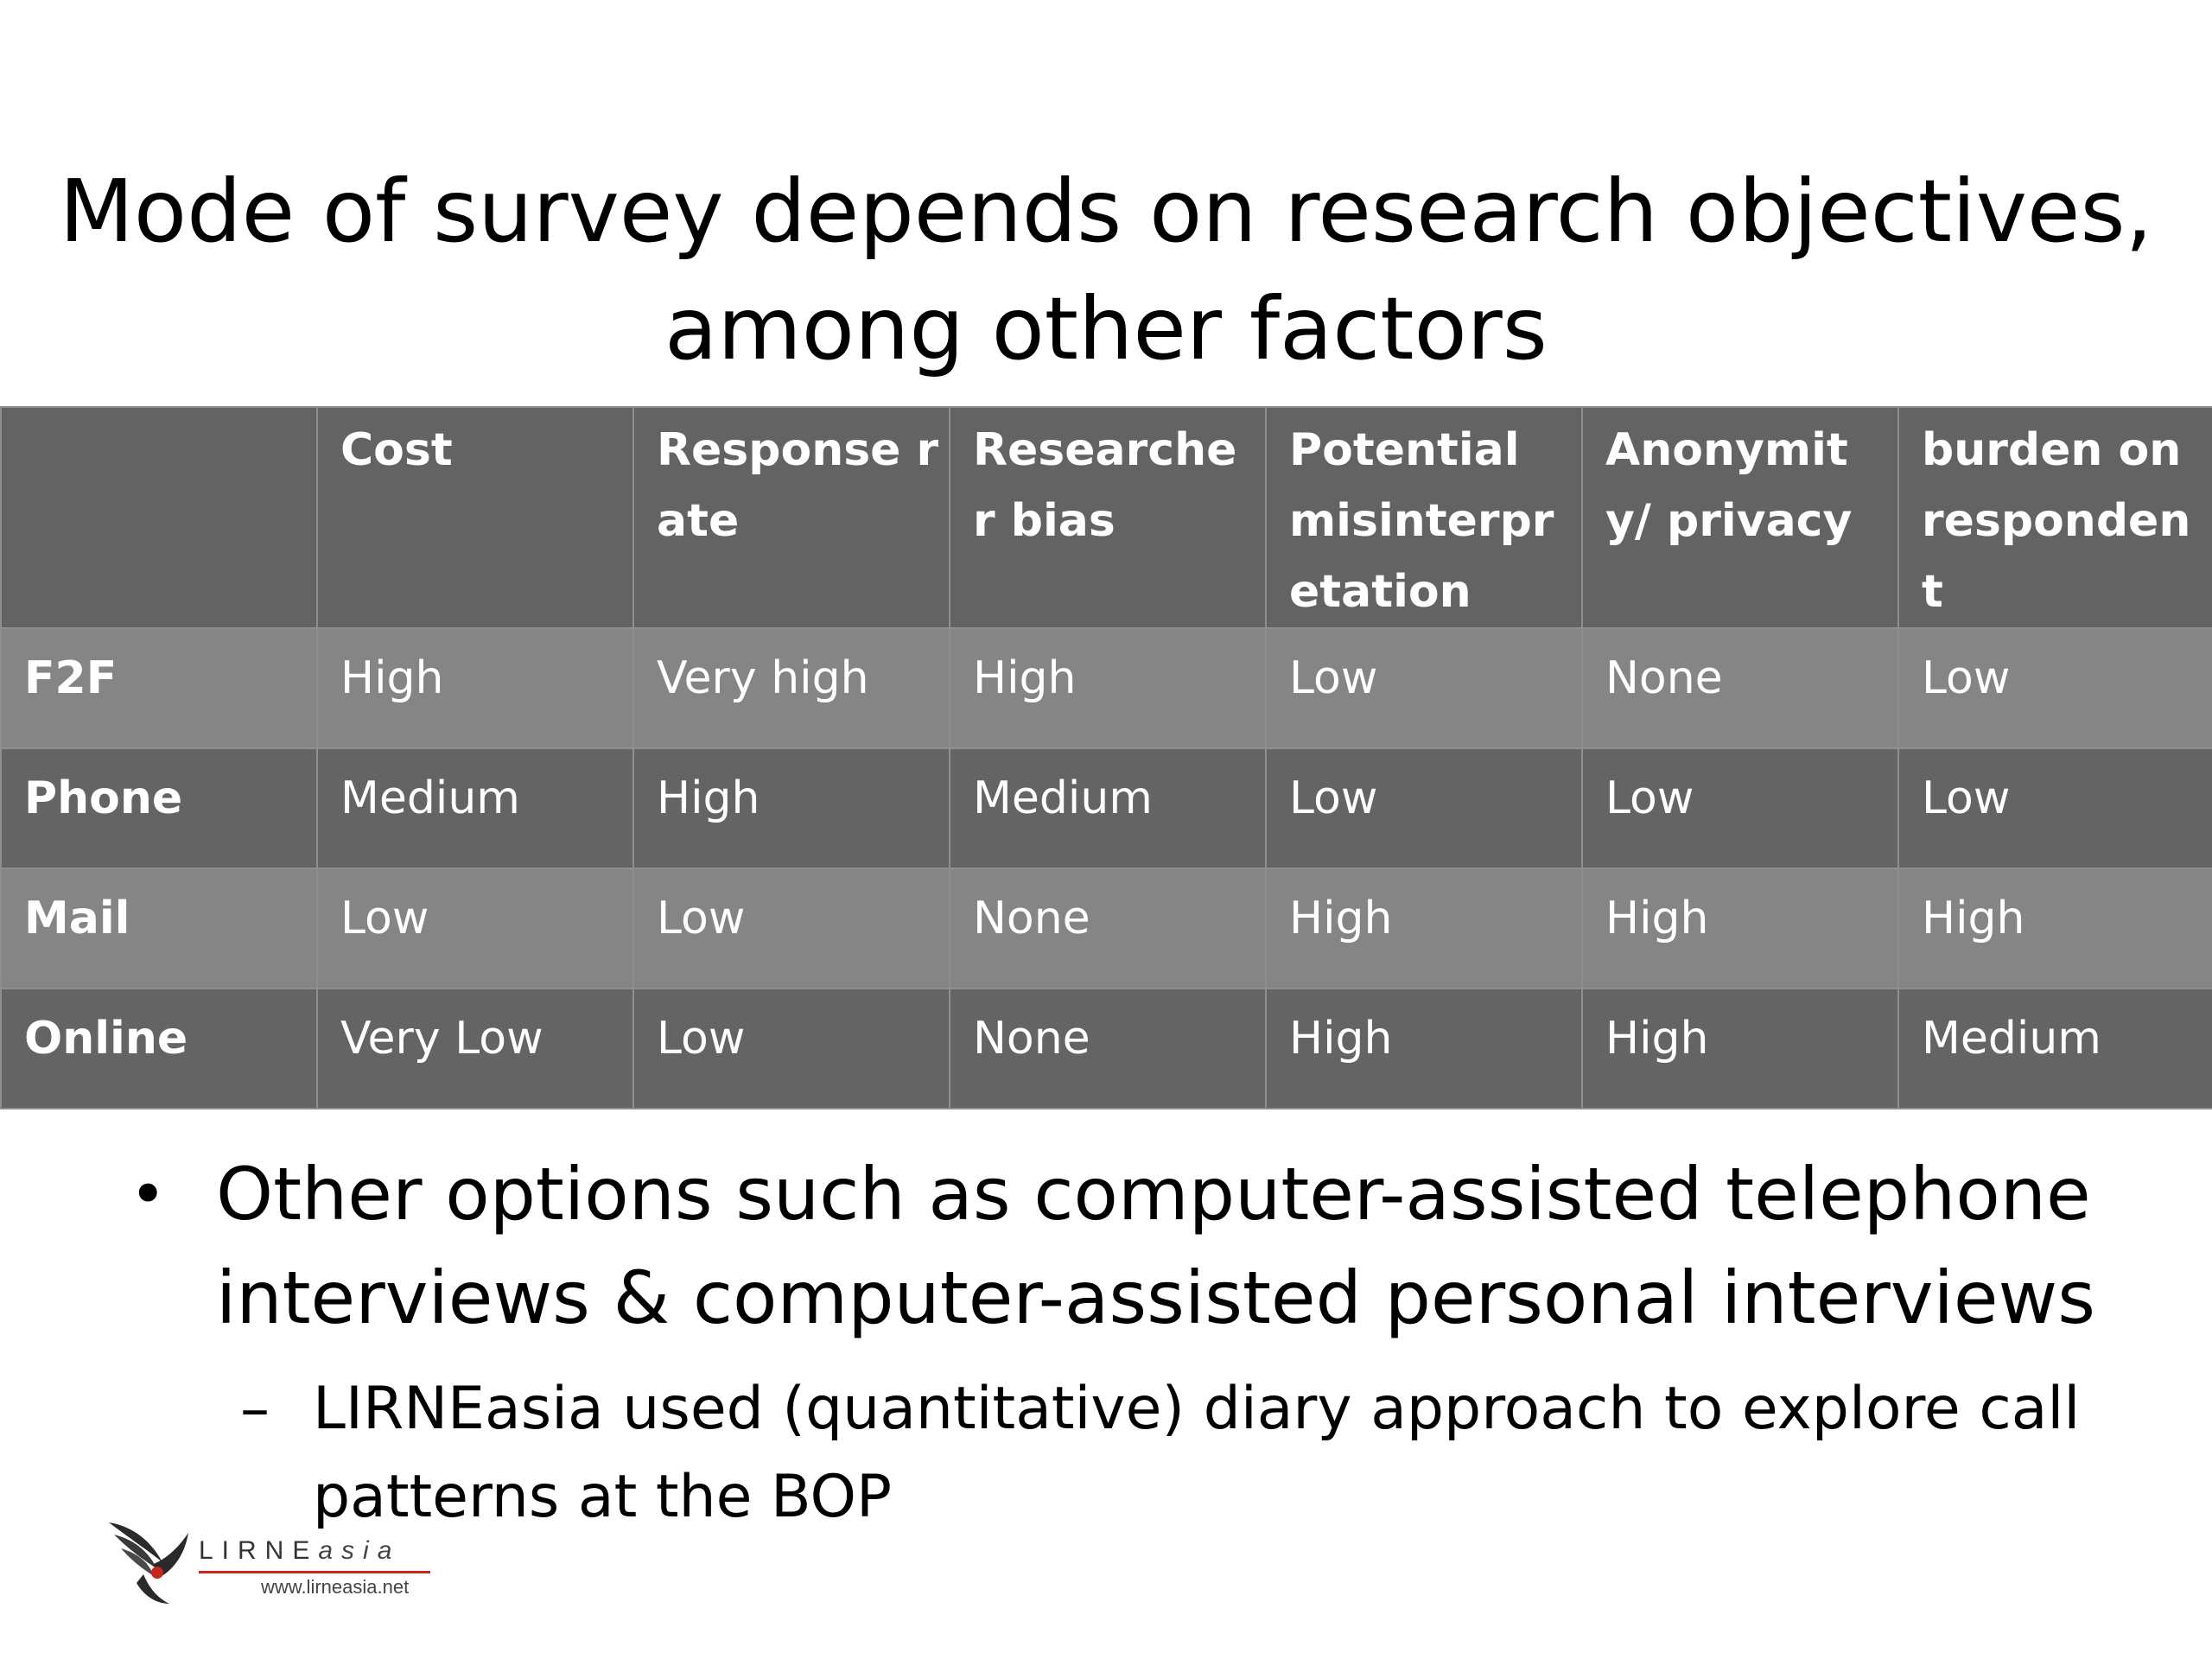 The height and width of the screenshot is (1659, 2212). I want to click on header-cell-cost: Cost, so click(475, 517).